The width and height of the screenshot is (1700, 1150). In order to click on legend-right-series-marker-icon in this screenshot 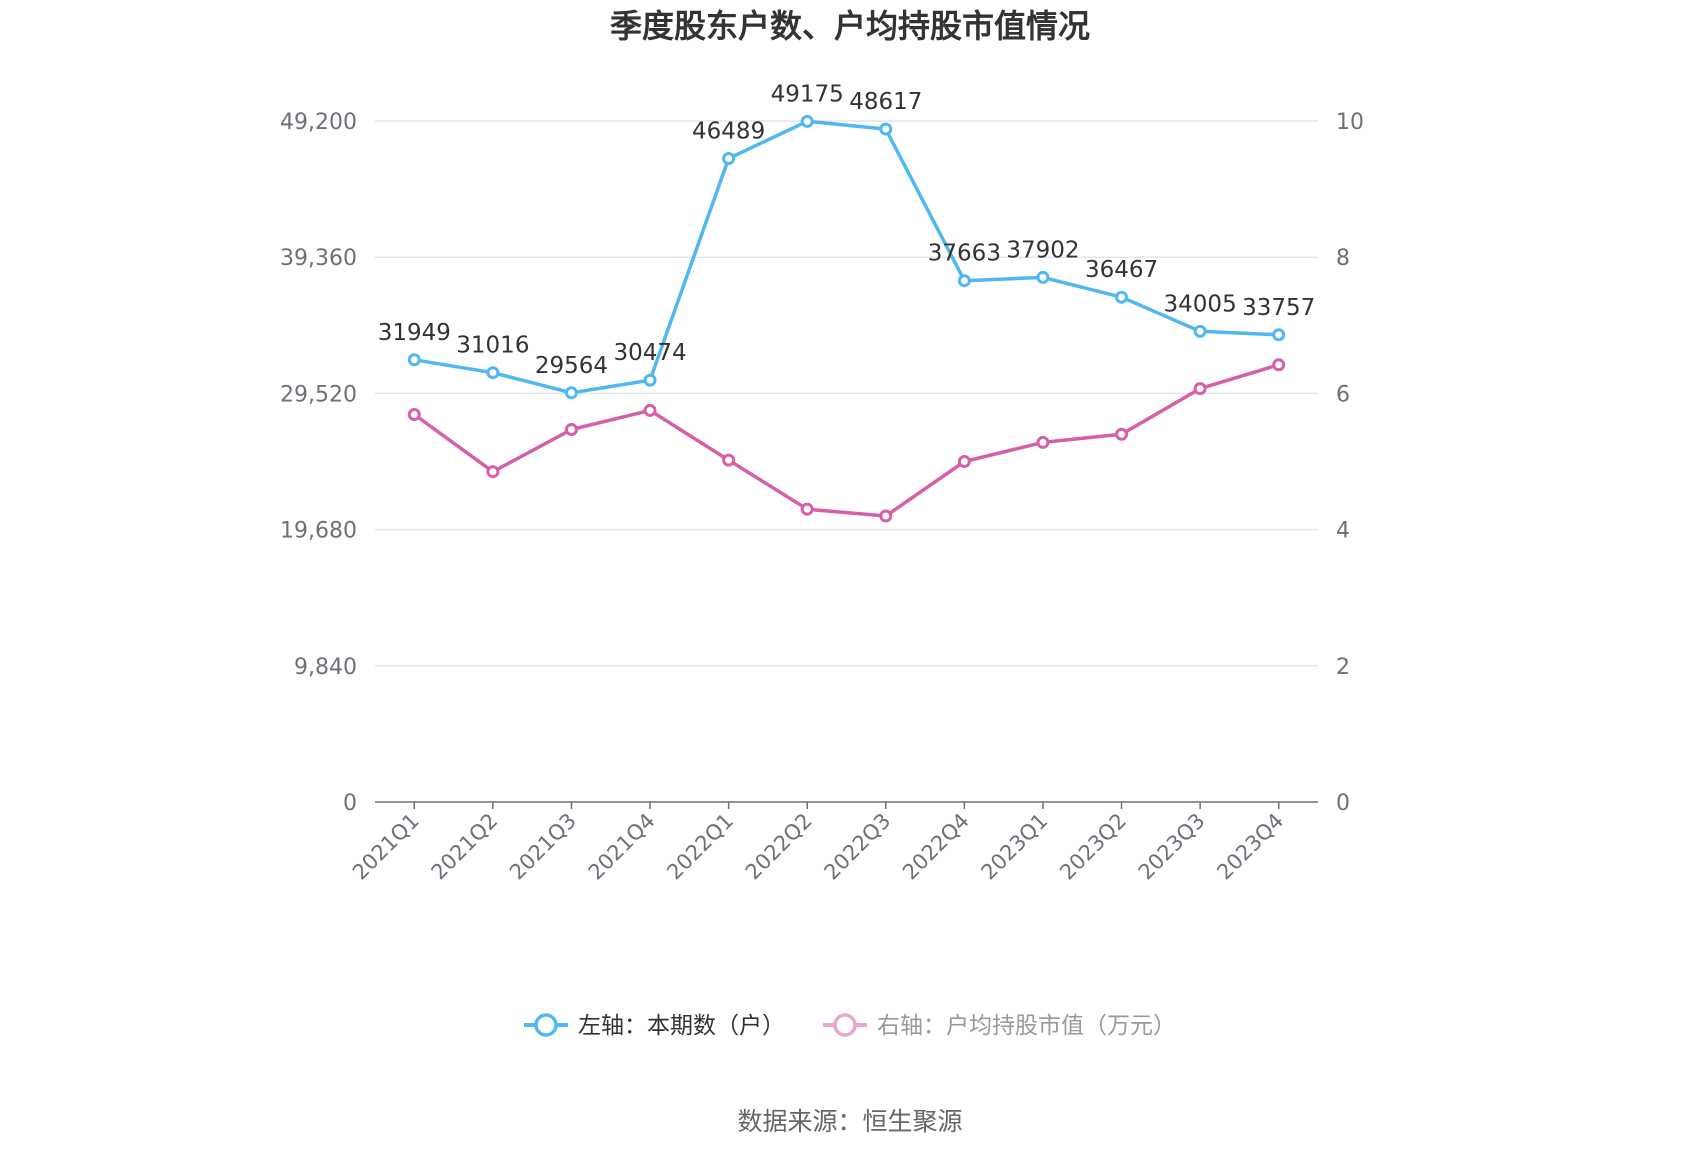, I will do `click(845, 1025)`.